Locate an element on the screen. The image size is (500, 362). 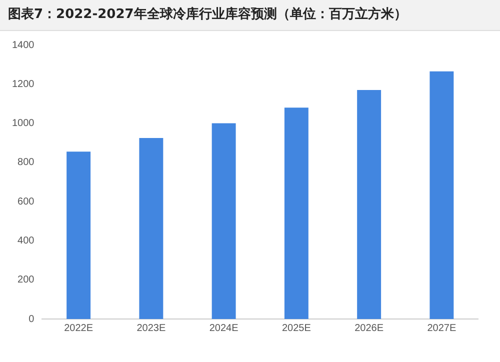
x-tick-label: 2022E is located at coordinates (79, 328).